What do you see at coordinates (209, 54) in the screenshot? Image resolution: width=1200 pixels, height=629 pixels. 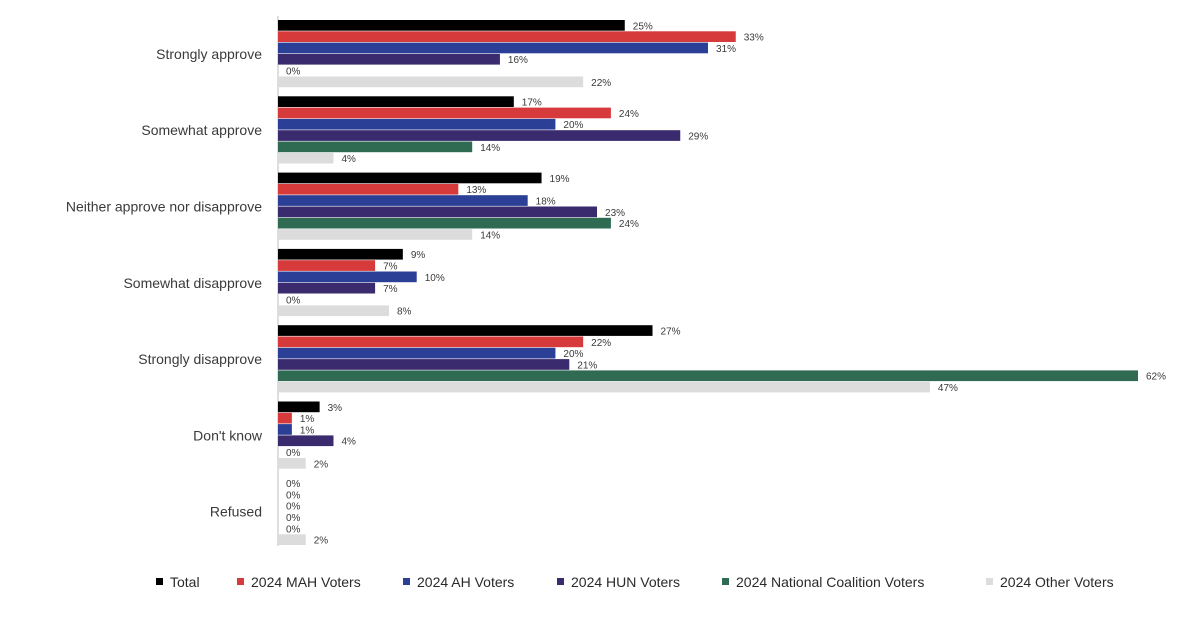 I see `category-label-strongly-approve: Strongly approve` at bounding box center [209, 54].